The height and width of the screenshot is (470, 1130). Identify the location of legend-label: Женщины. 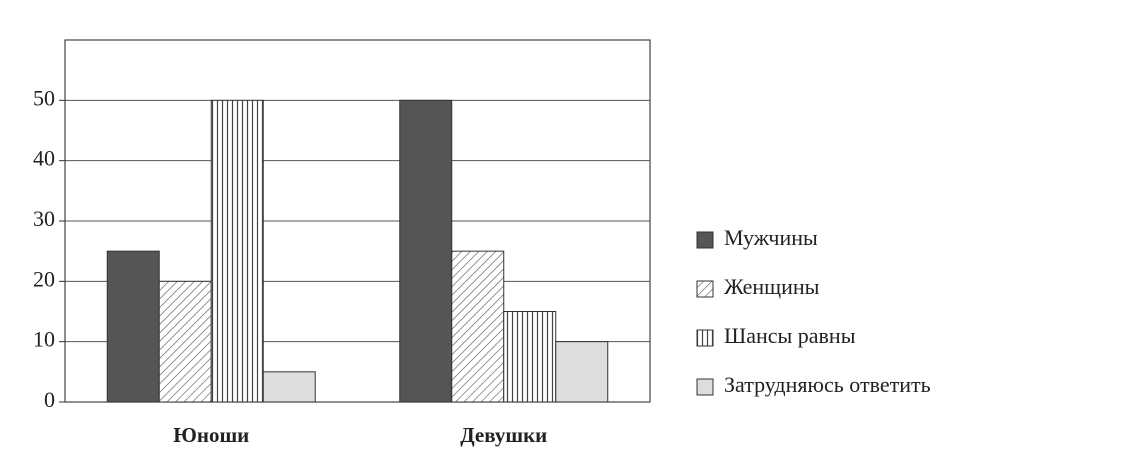
(772, 286).